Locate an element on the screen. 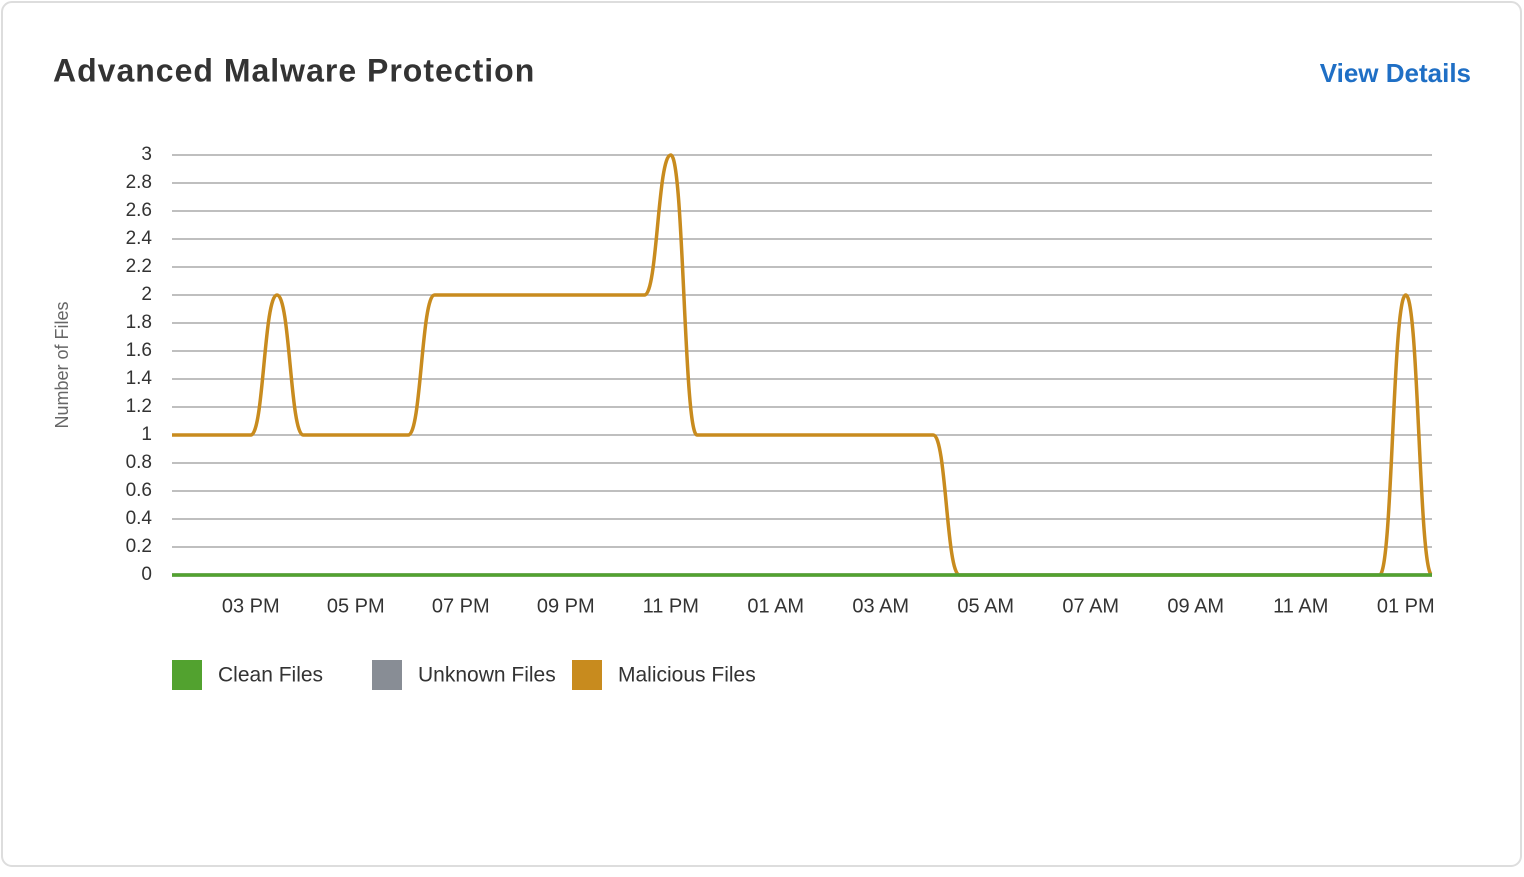 This screenshot has width=1524, height=877. y-tick-label: 2 is located at coordinates (146, 294).